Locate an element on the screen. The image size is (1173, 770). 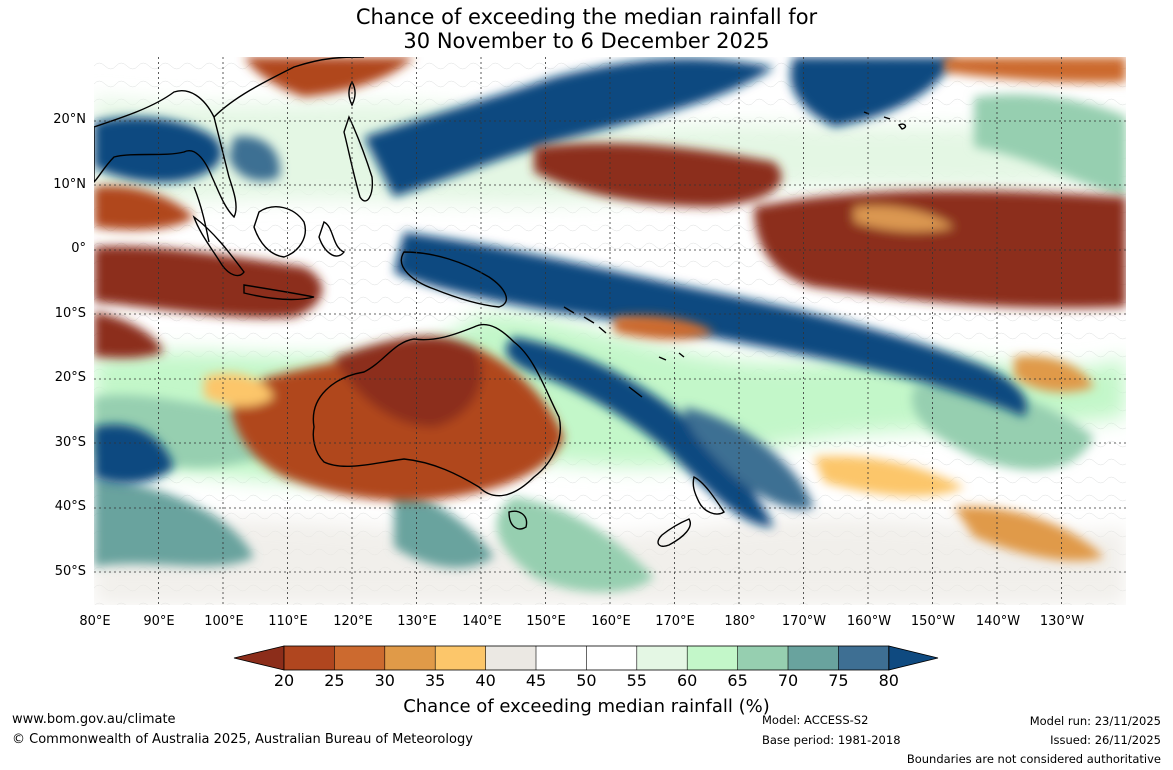
lat-label-10N: 10°N is located at coordinates (69, 184).